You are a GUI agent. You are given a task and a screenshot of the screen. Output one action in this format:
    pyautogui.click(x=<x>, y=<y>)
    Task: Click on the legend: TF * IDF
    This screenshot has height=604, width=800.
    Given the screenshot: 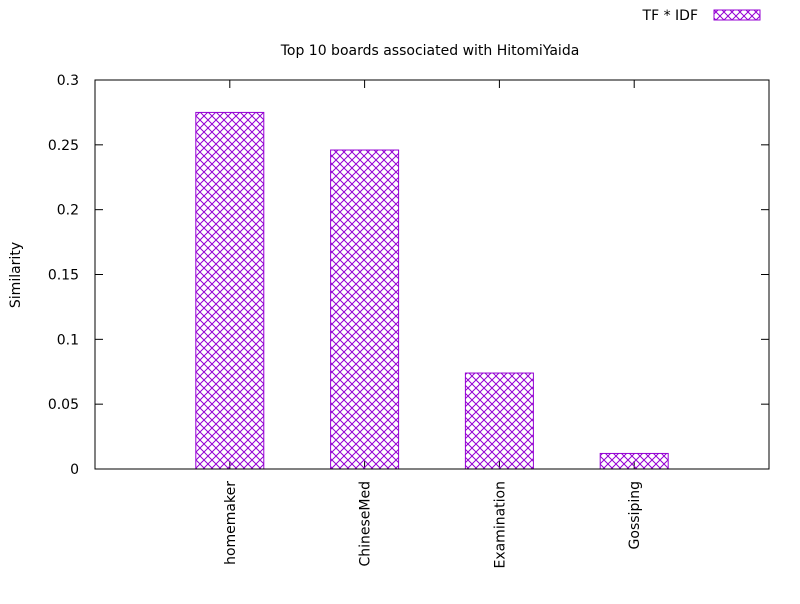 What is the action you would take?
    pyautogui.click(x=701, y=16)
    